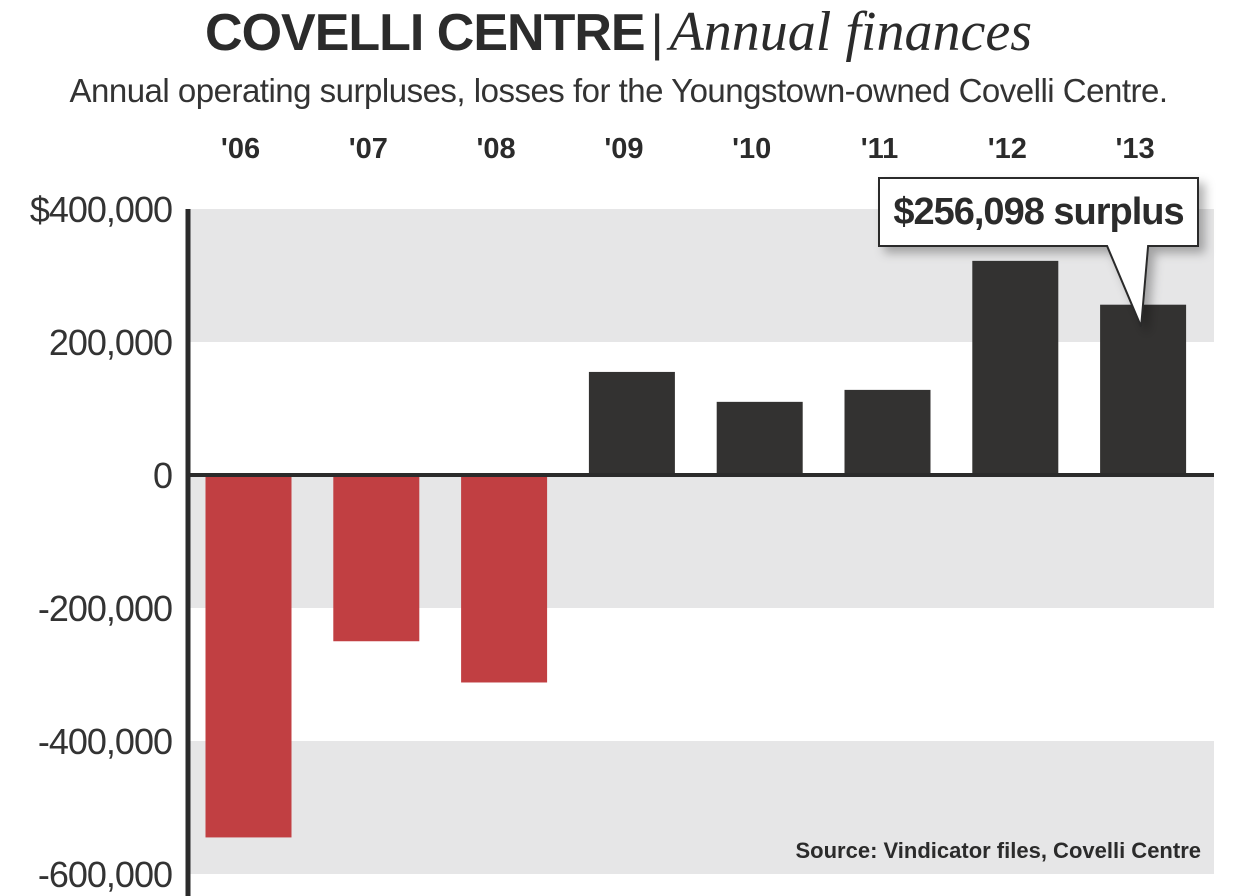  Describe the element at coordinates (240, 149) in the screenshot. I see `x-tick-label: '06` at that location.